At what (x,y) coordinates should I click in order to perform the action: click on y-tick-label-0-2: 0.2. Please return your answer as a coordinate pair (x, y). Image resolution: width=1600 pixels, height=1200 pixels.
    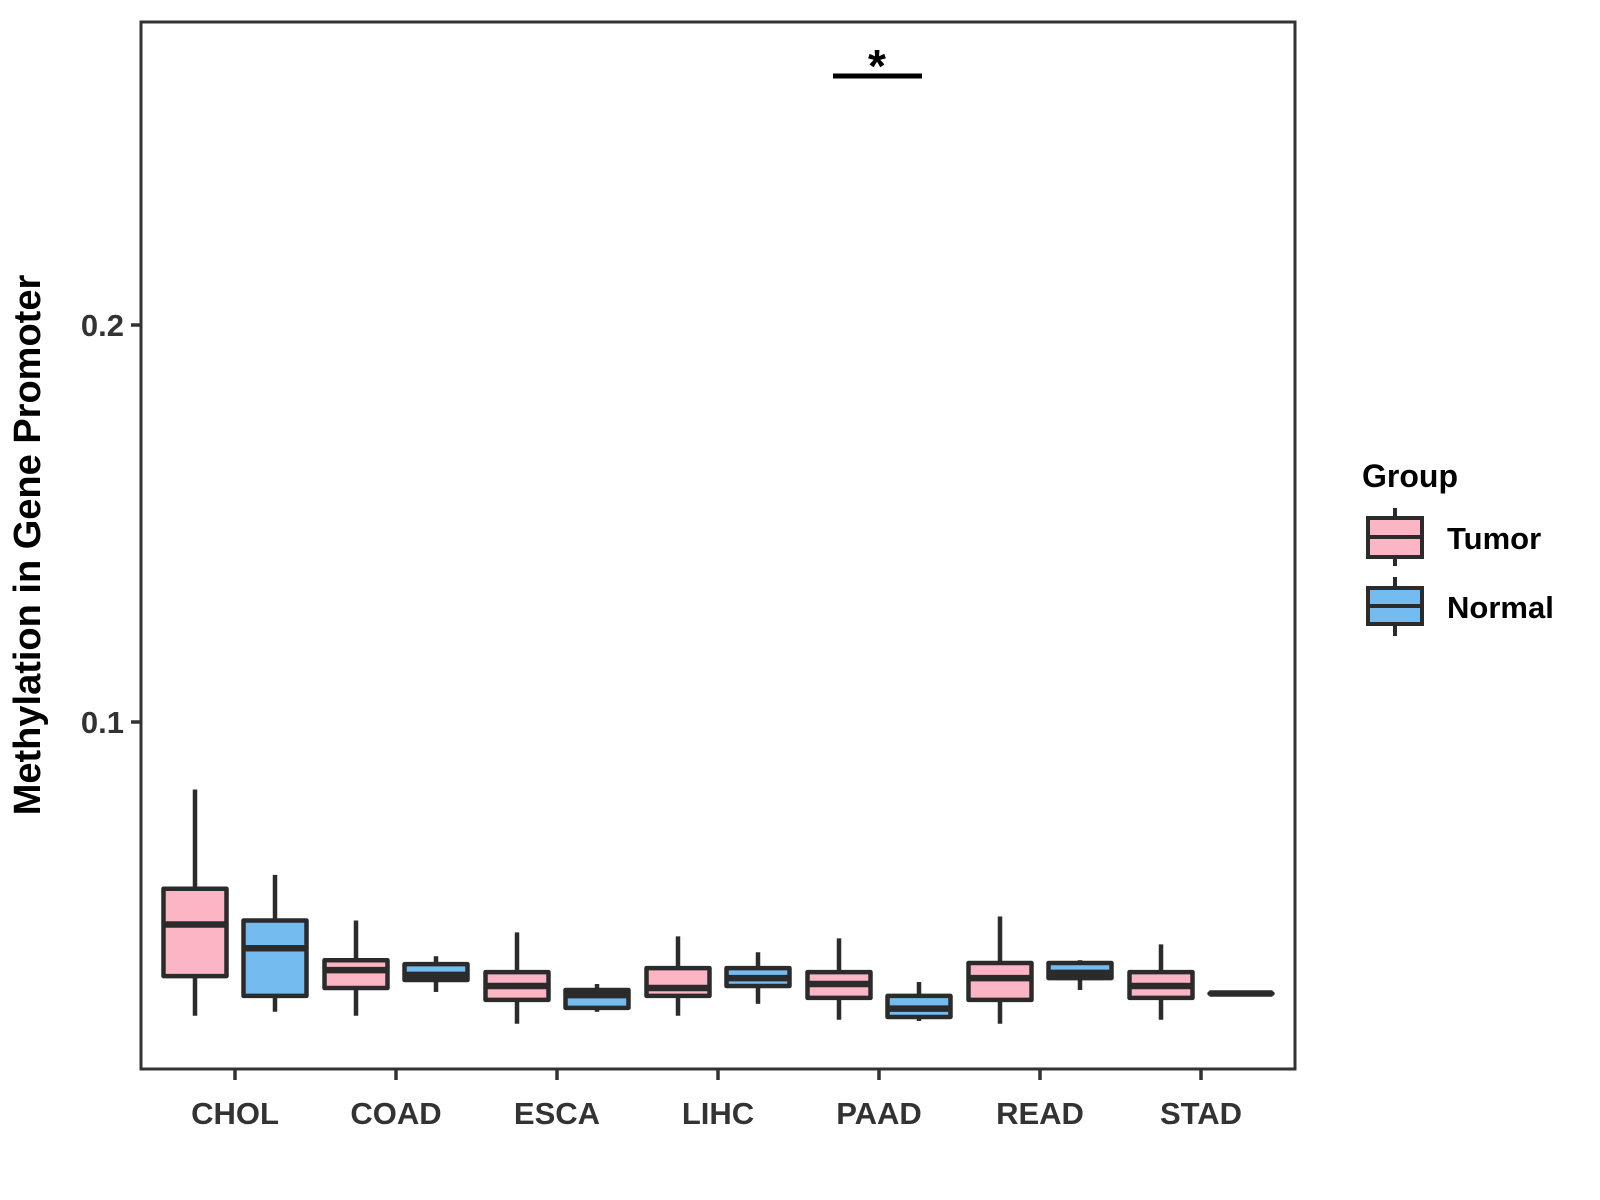
    Looking at the image, I should click on (102, 325).